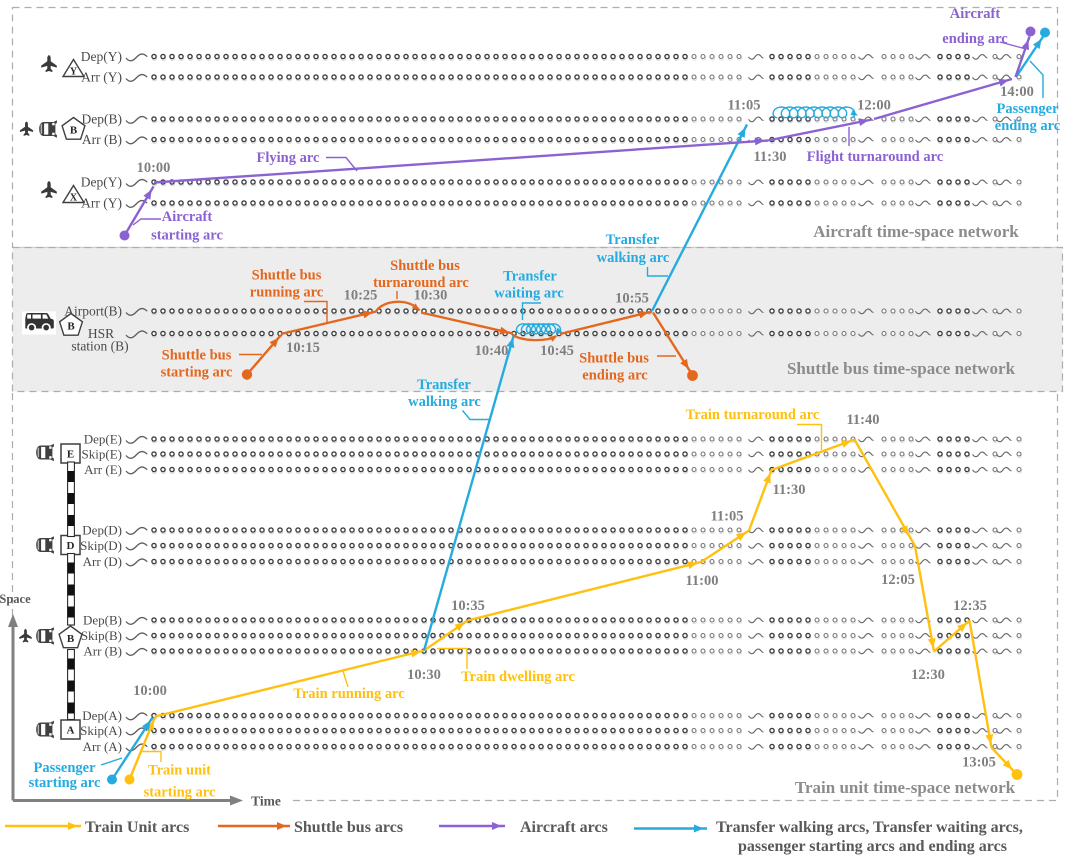 The image size is (1076, 857). I want to click on svg-text: Dep(E), so click(103, 439).